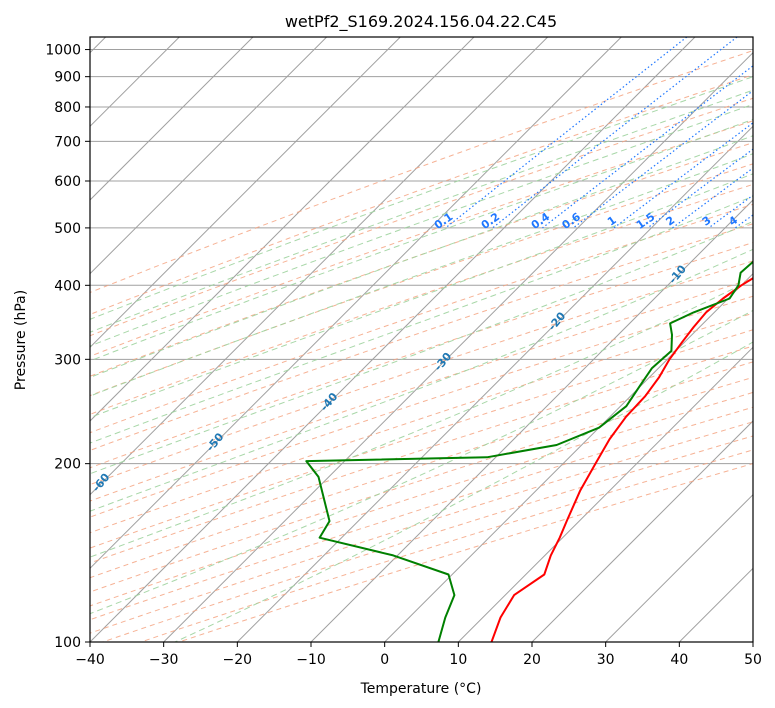  What do you see at coordinates (67, 360) in the screenshot?
I see `y-tick-label: 300` at bounding box center [67, 360].